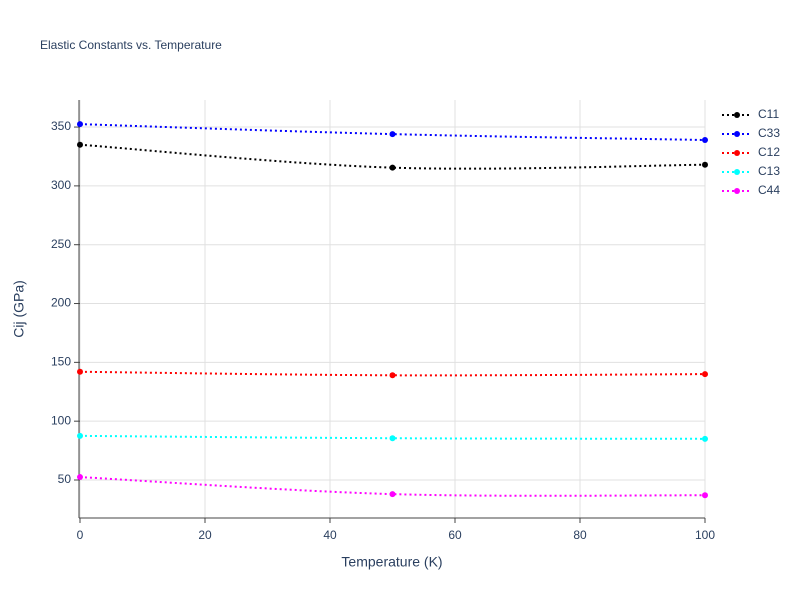 This screenshot has width=800, height=600. What do you see at coordinates (61, 420) in the screenshot?
I see `y-tick-label: 100` at bounding box center [61, 420].